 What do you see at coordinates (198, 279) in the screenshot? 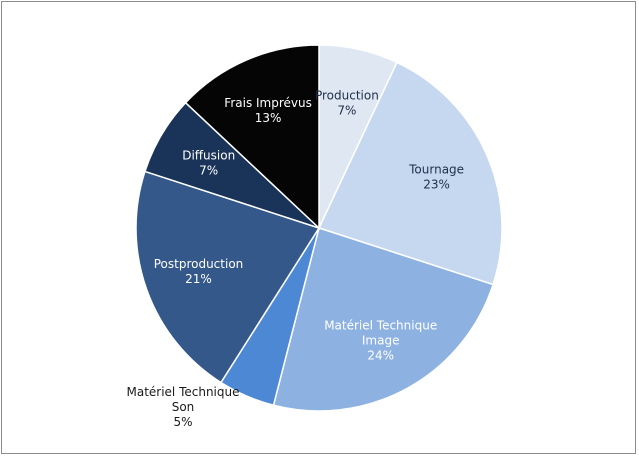
I see `slice-value-label: 21%` at bounding box center [198, 279].